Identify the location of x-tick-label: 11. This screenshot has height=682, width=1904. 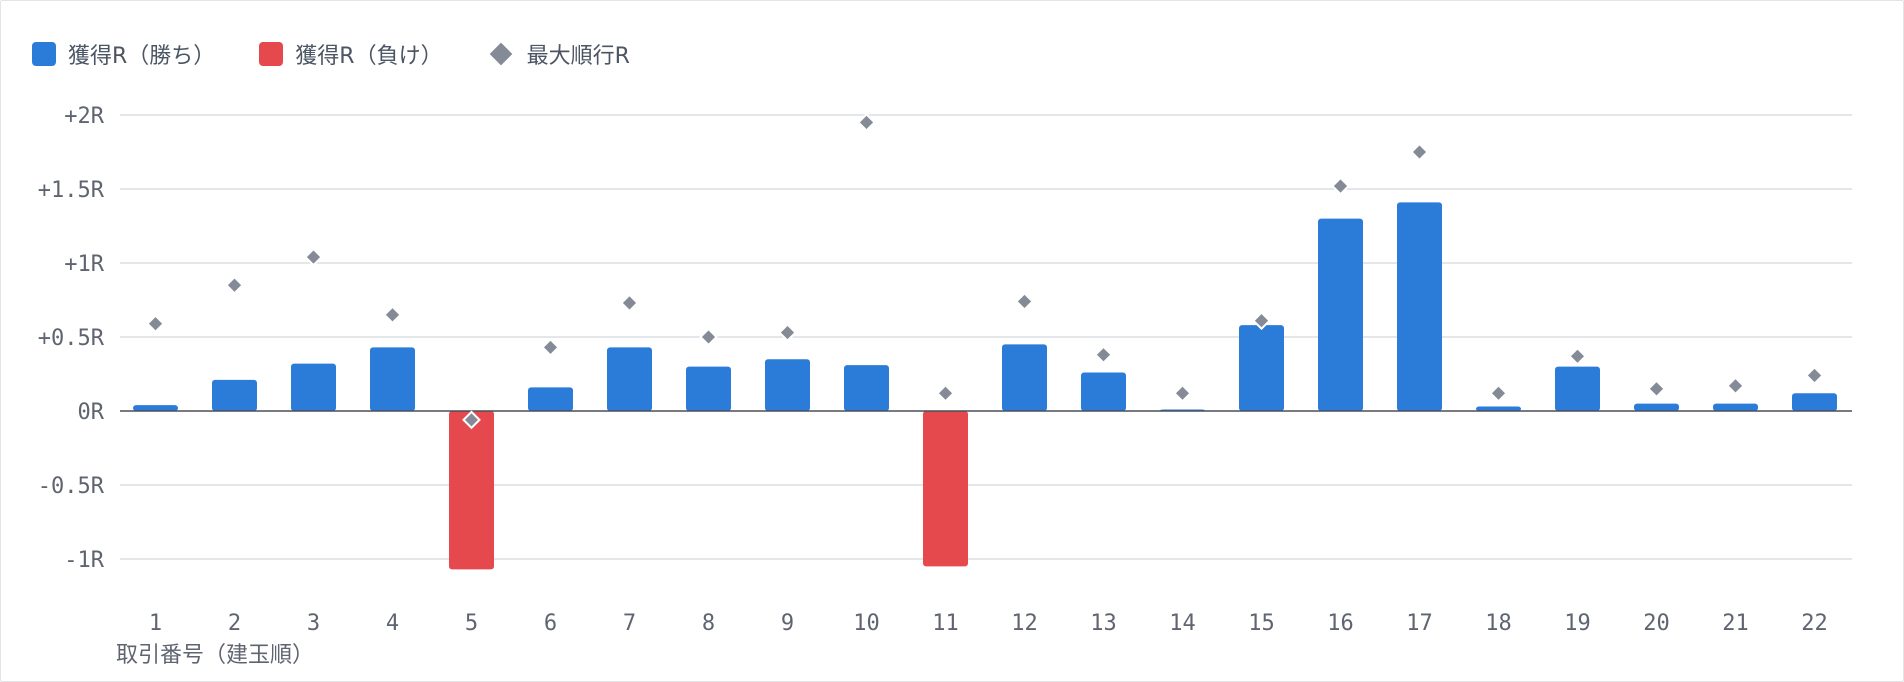
(945, 623).